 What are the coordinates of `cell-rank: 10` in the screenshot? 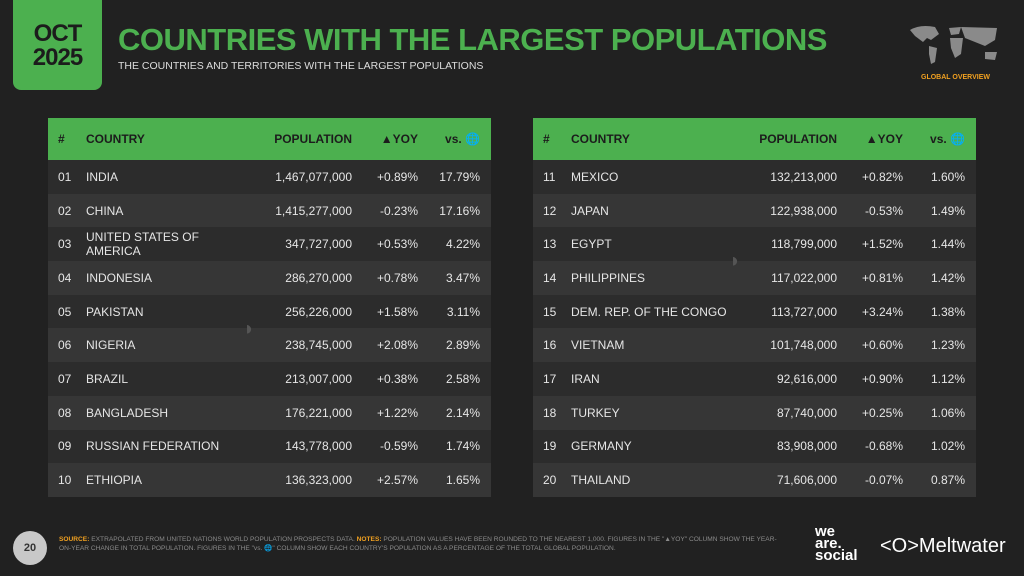 It's located at (65, 480).